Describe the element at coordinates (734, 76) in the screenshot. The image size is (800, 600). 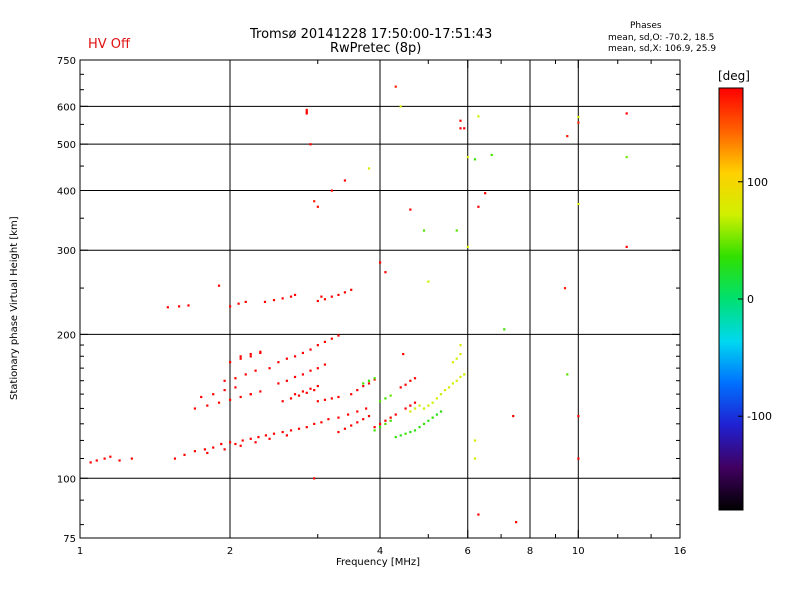
I see `colorbar-unit-label: [deg]` at that location.